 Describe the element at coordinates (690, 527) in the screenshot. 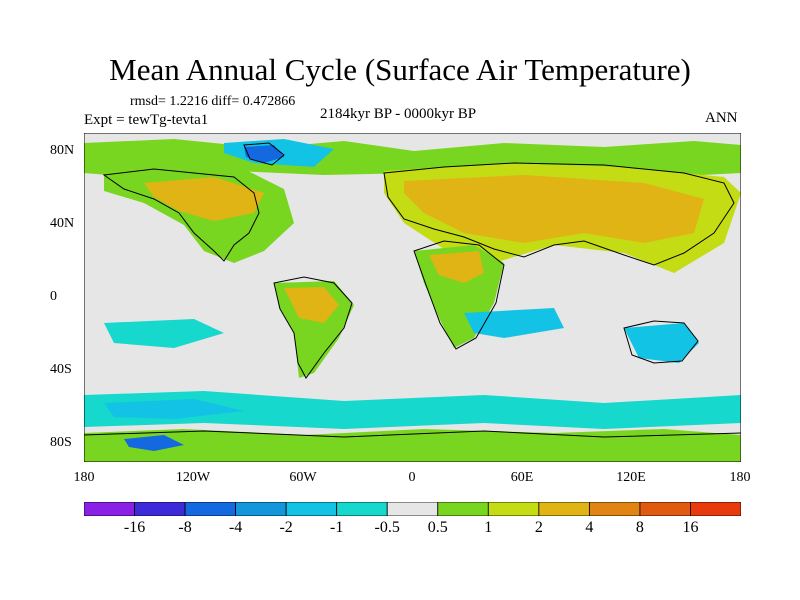

I see `colorbar-label-11: 16` at that location.